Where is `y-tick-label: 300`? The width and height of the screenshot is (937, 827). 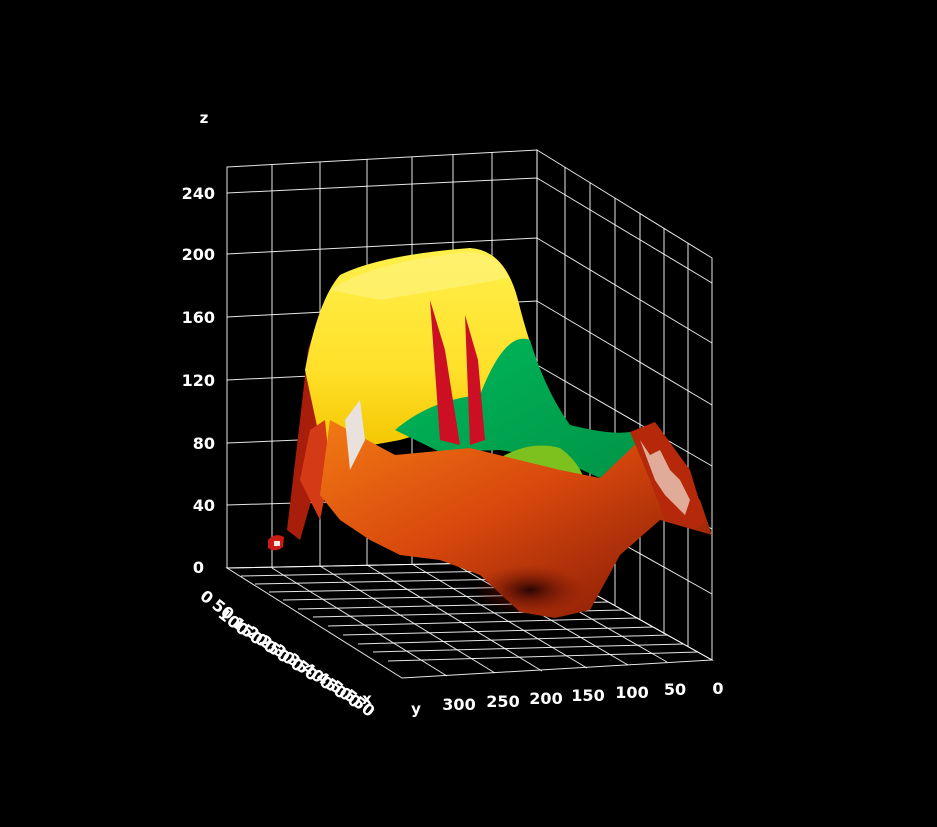
y-tick-label: 300 is located at coordinates (458, 704).